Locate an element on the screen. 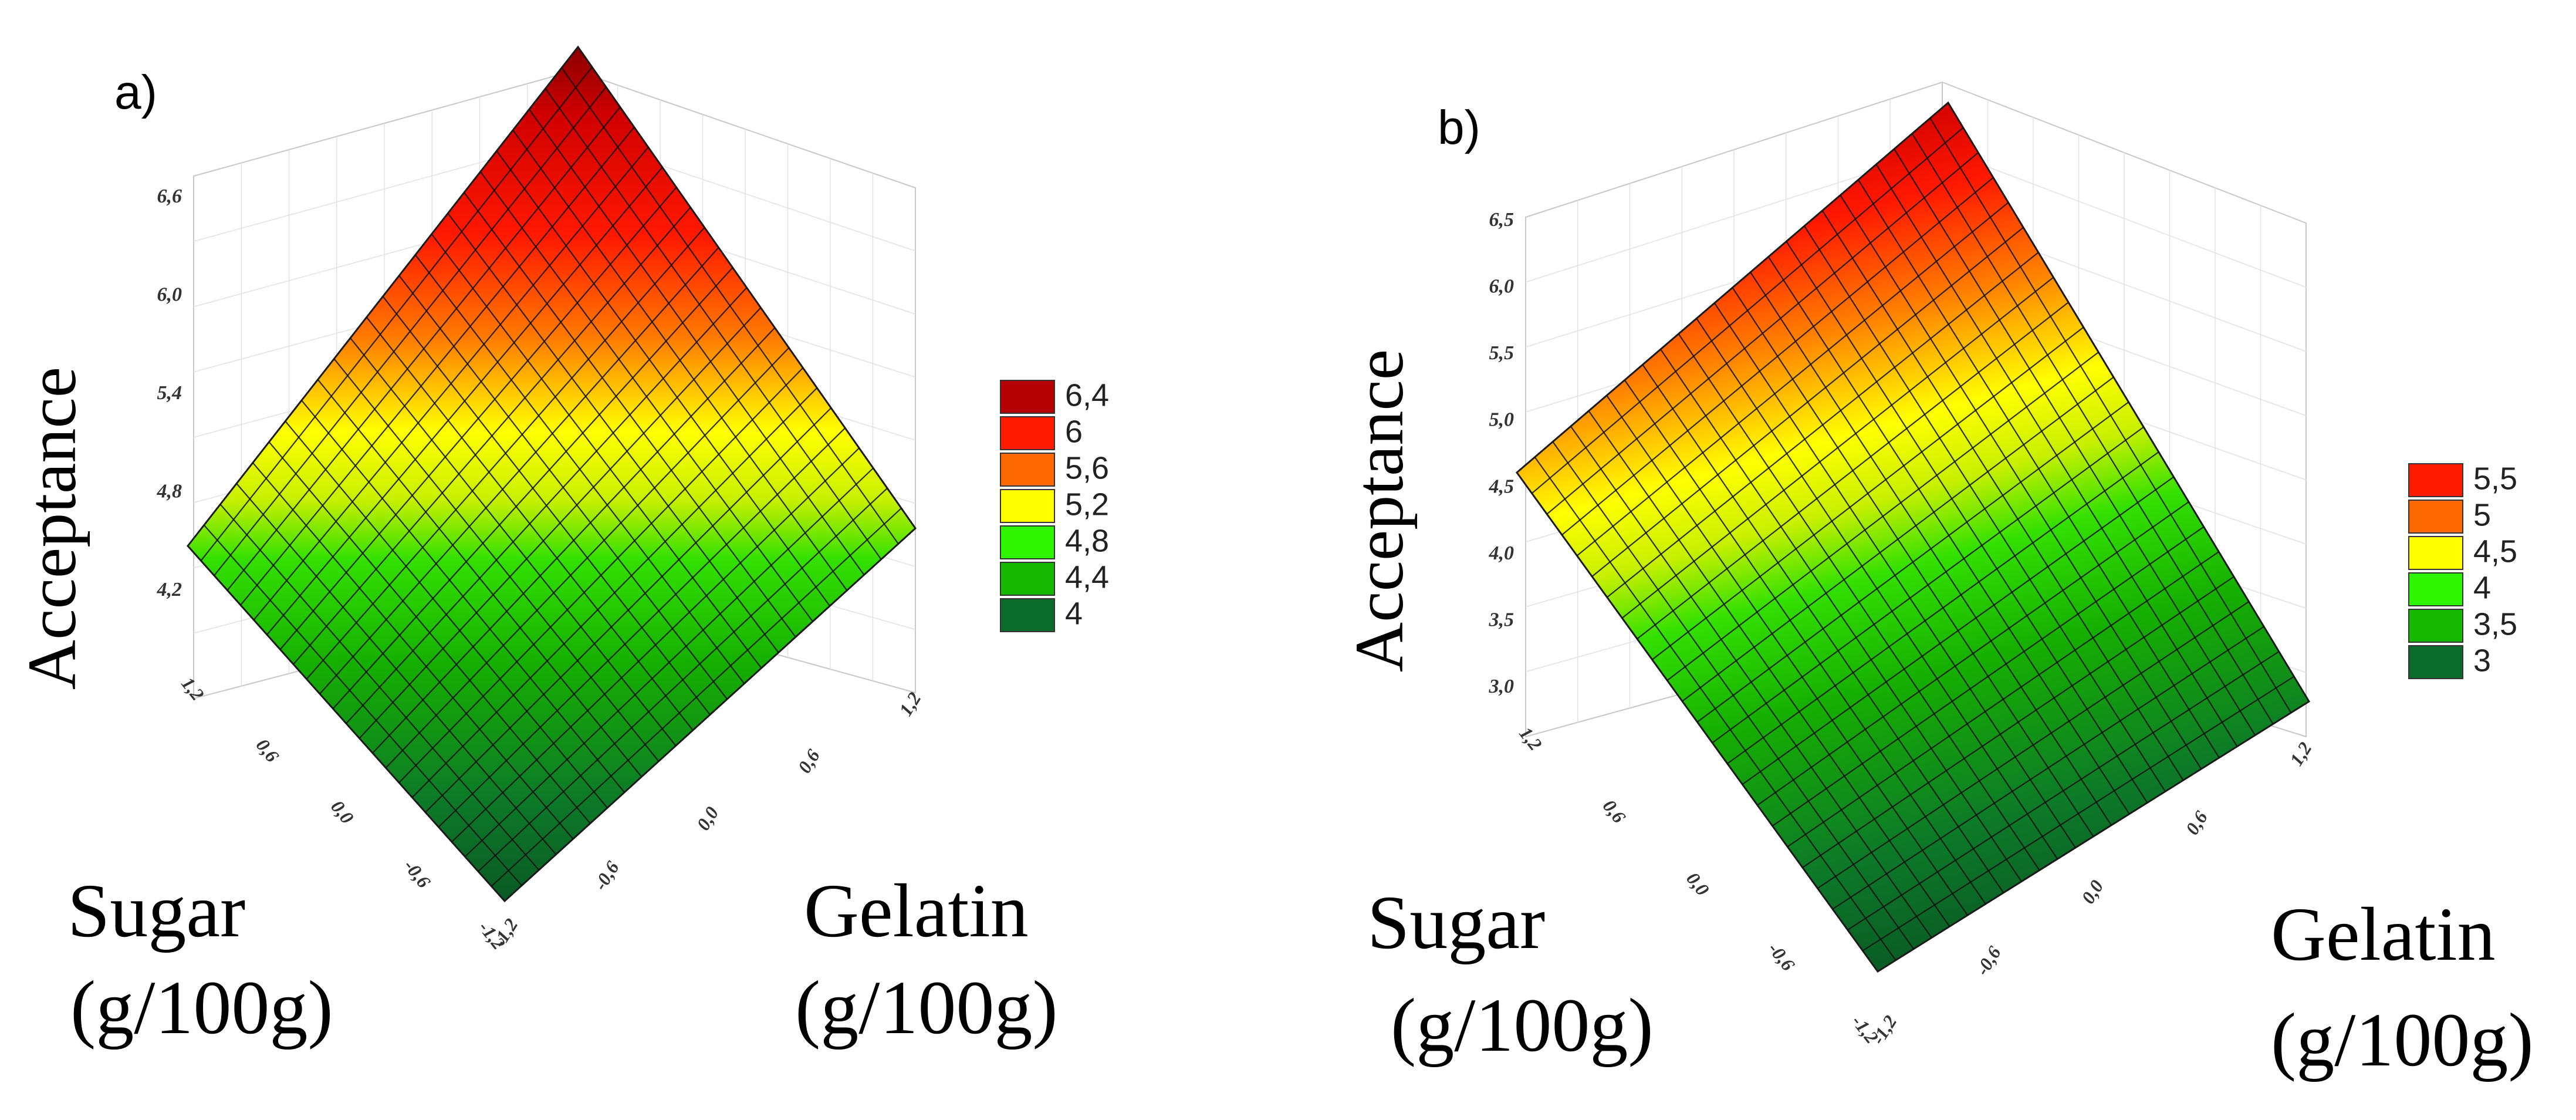 Image resolution: width=2576 pixels, height=1120 pixels. legend-label: 3,5 is located at coordinates (2495, 624).